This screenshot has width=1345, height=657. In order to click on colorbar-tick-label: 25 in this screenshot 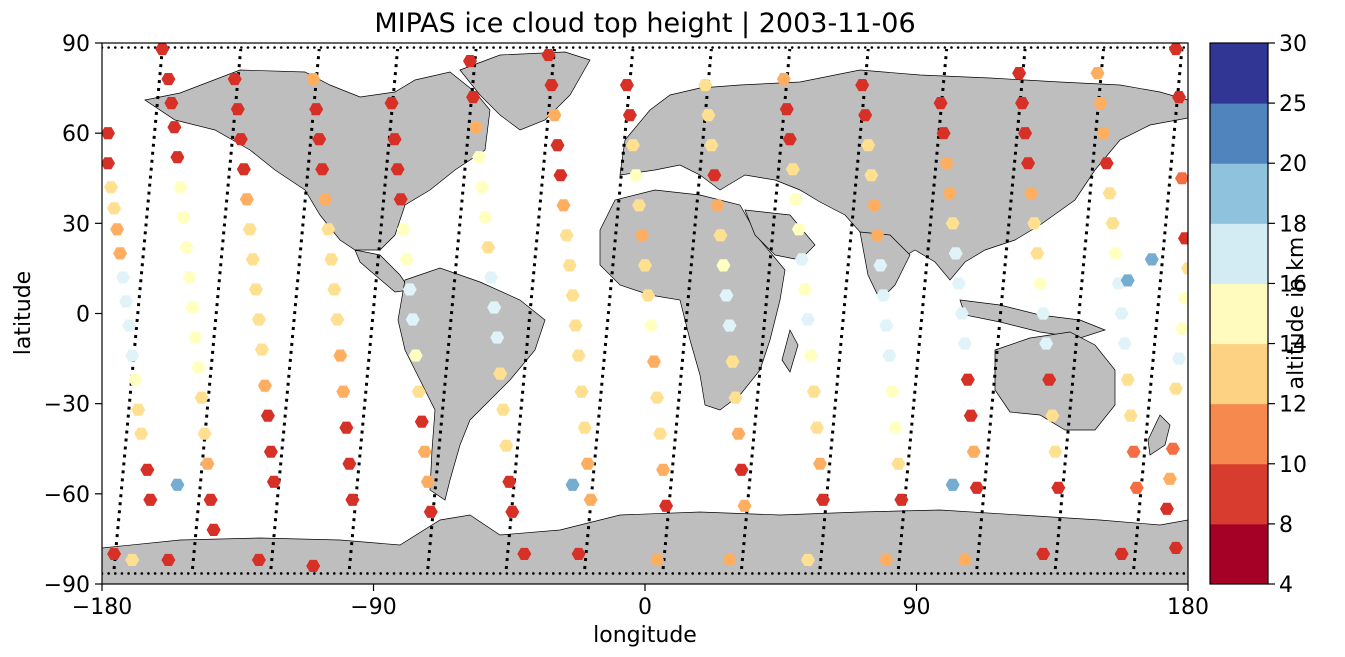, I will do `click(1293, 104)`.